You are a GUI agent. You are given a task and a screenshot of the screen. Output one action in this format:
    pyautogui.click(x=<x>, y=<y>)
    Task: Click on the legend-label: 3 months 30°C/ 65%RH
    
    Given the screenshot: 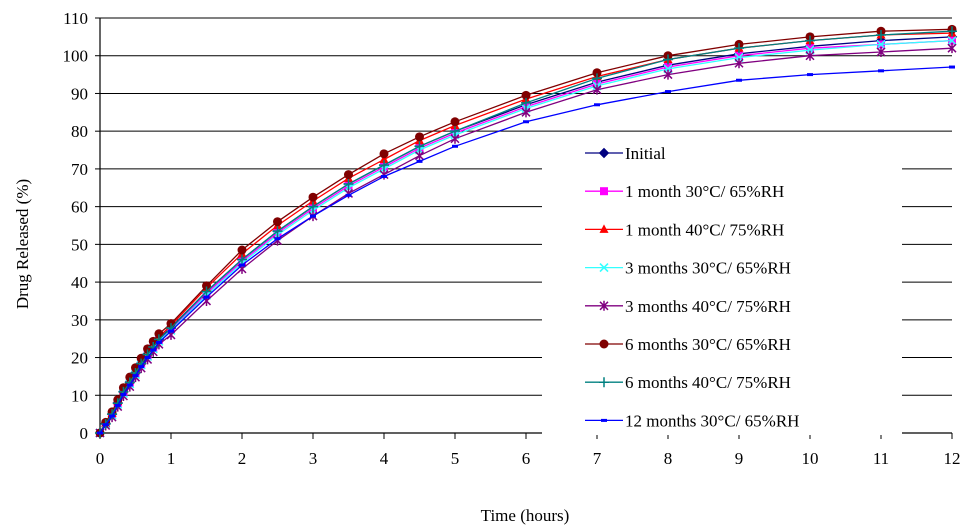 What is the action you would take?
    pyautogui.click(x=708, y=268)
    